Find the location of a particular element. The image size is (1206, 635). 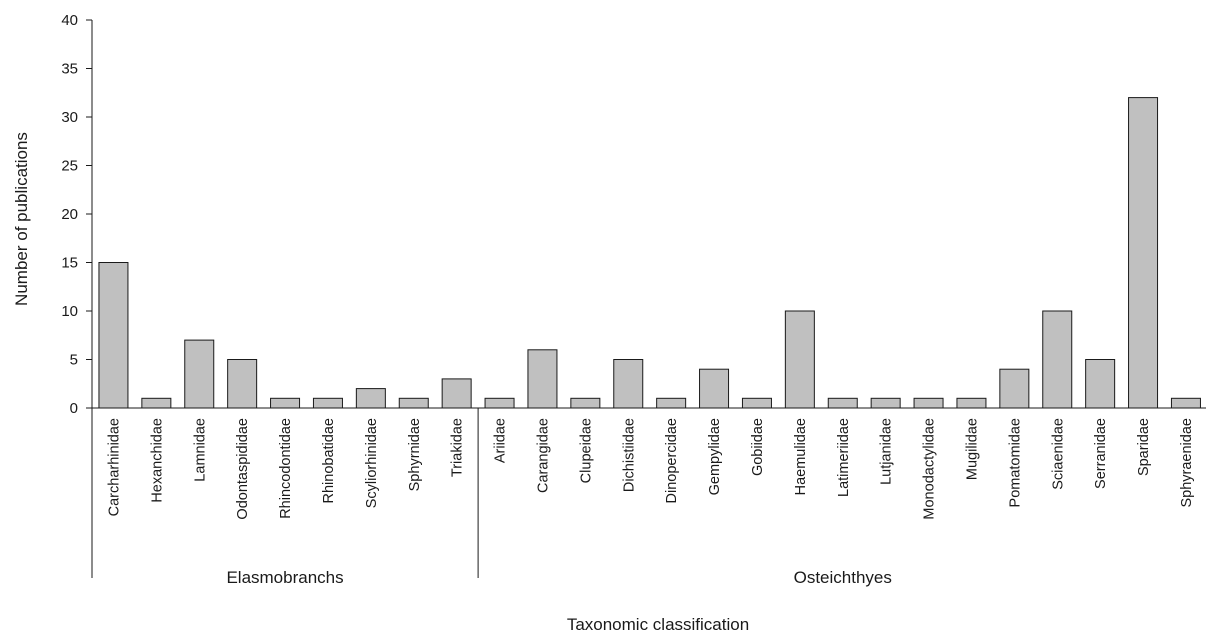

bar-mugilidae is located at coordinates (971, 403).